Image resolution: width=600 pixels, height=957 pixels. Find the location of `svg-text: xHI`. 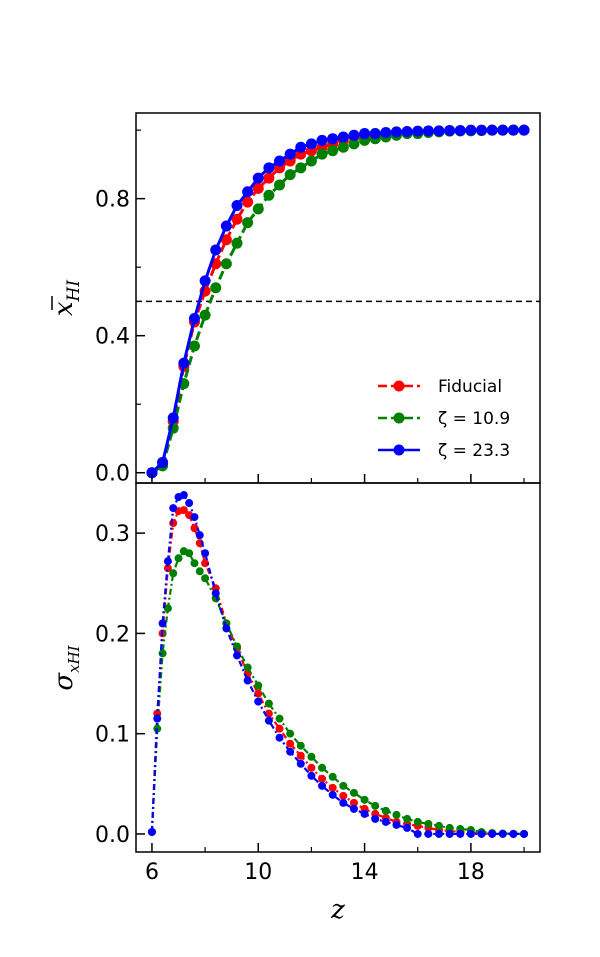

svg-text: xHI is located at coordinates (66, 298).